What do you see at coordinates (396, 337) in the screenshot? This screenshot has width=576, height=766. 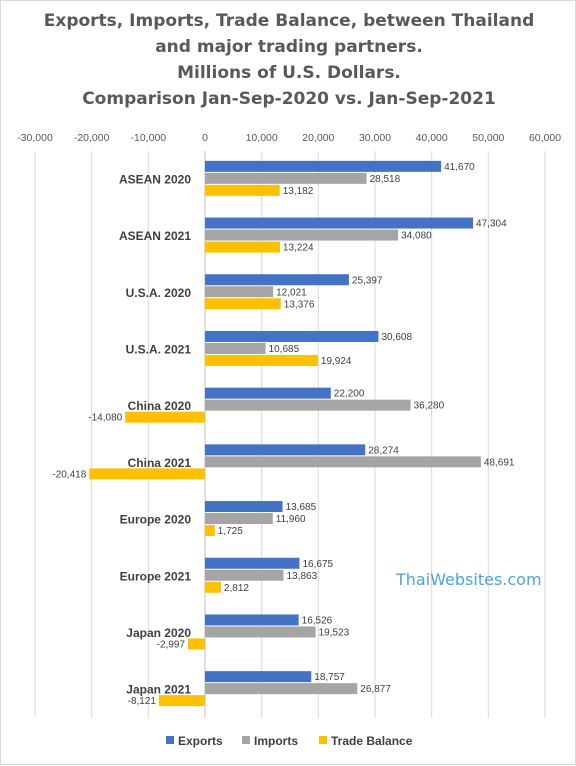 I see `data-label: 30,608` at bounding box center [396, 337].